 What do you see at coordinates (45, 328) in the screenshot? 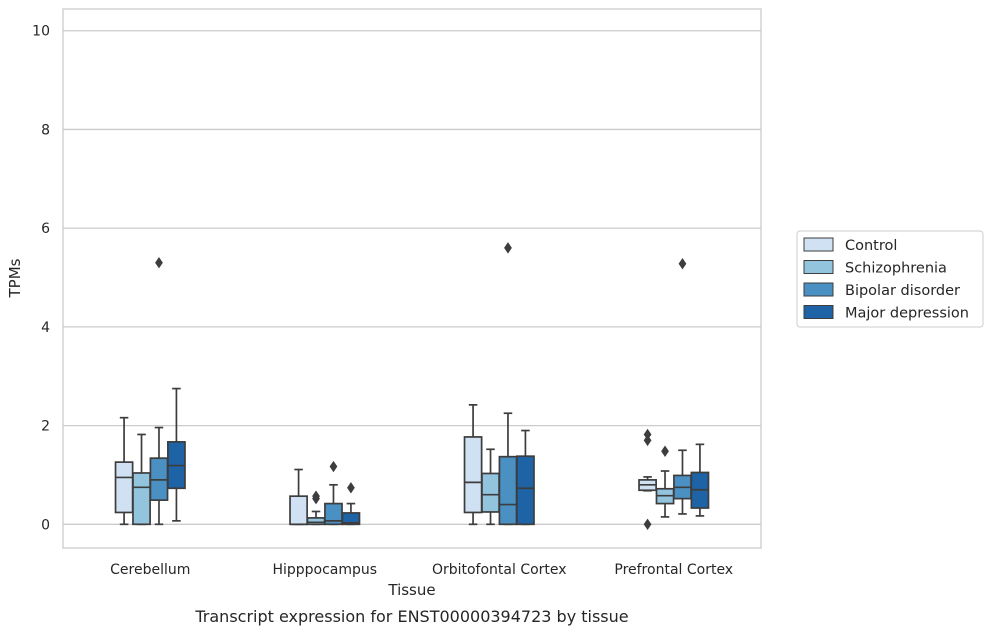
I see `y-tick-label: 4` at bounding box center [45, 328].